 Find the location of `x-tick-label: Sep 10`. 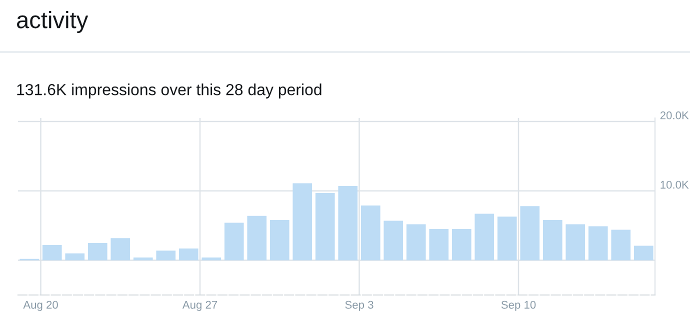

x-tick-label: Sep 10 is located at coordinates (518, 305).